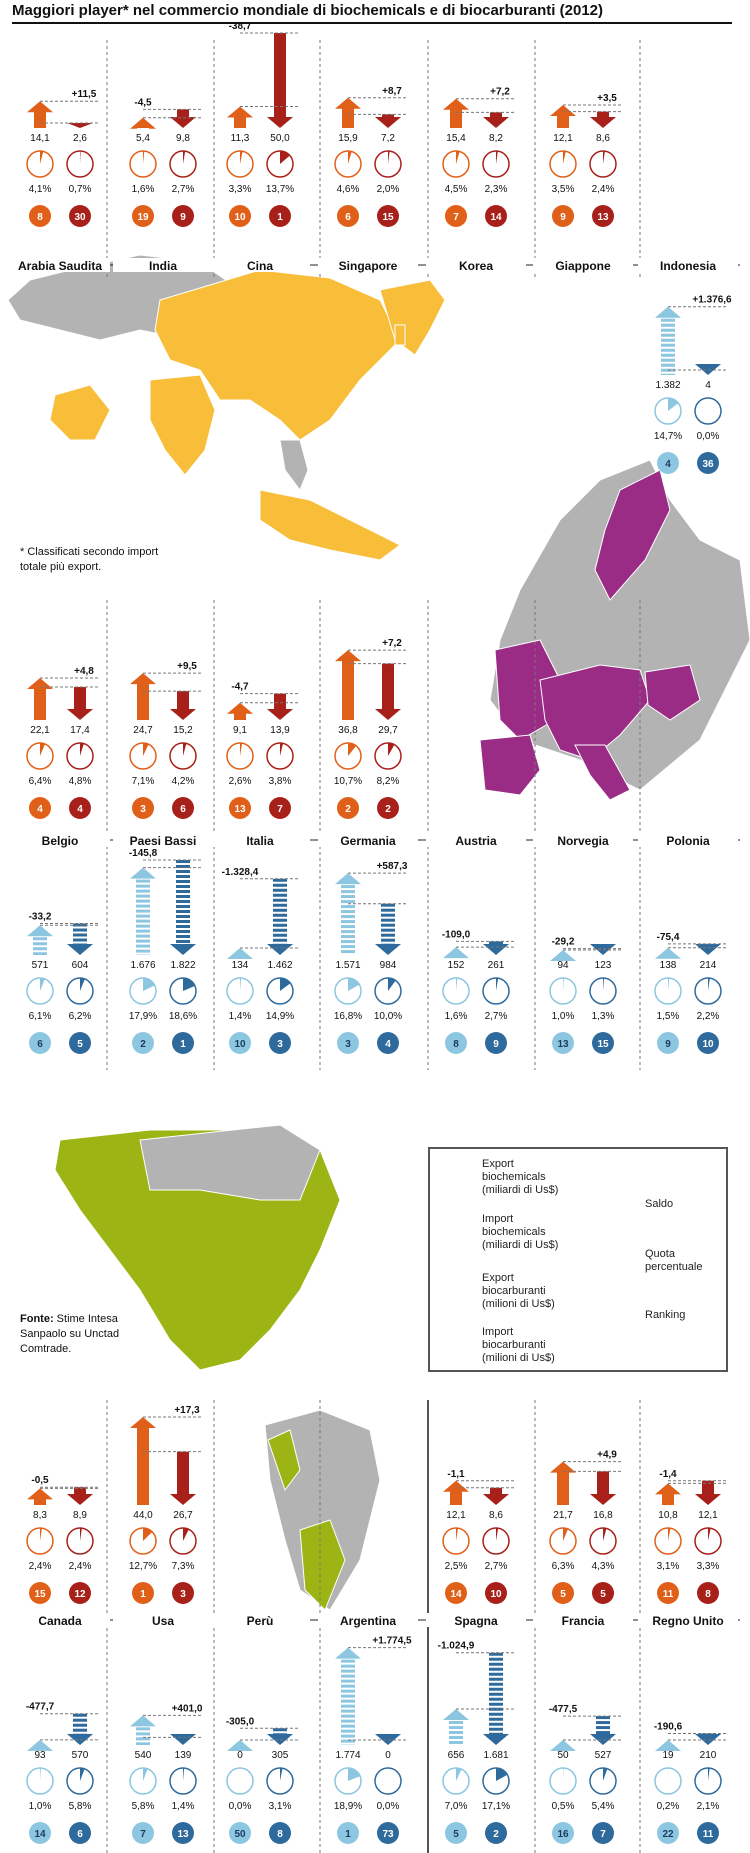 This screenshot has width=750, height=1853. Describe the element at coordinates (456, 1593) in the screenshot. I see `export-rank-am-12-dot` at that location.